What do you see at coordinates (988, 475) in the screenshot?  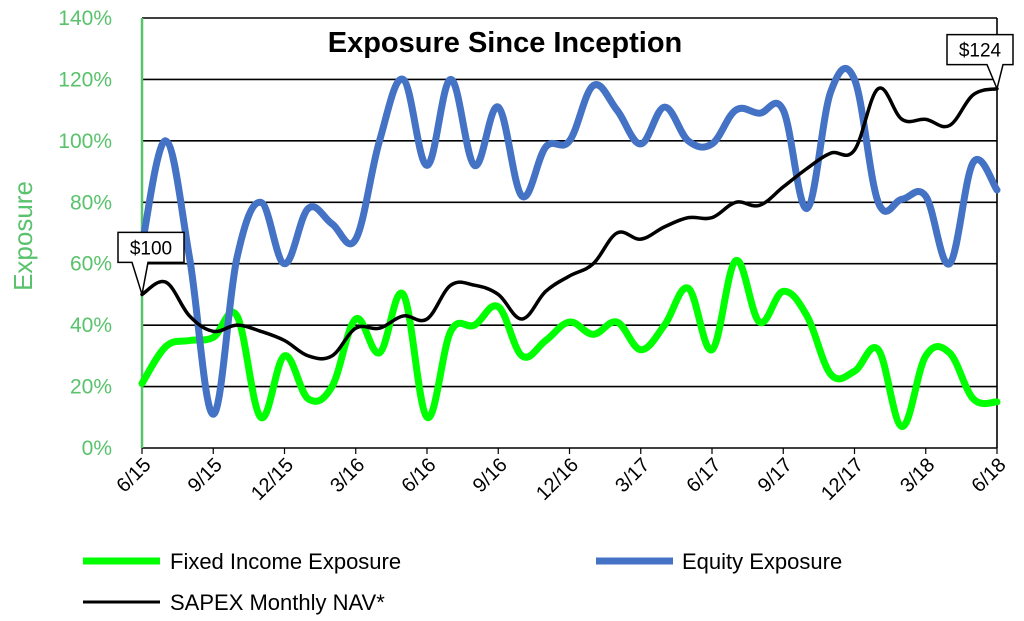 I see `x-tick-label: 6/18` at bounding box center [988, 475].